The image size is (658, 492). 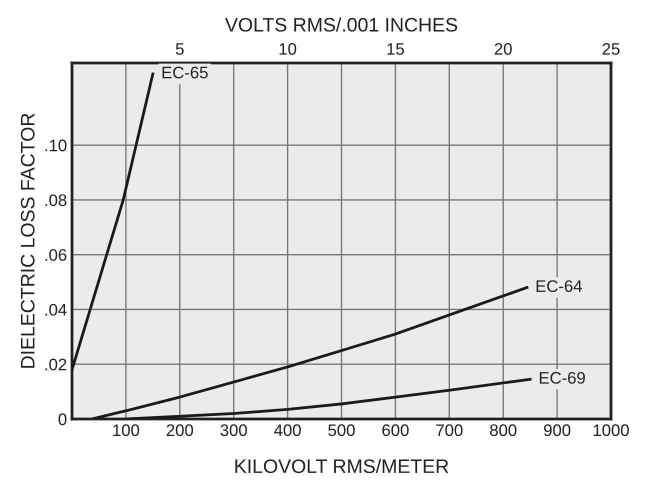 I want to click on x-tick-label: 700, so click(x=449, y=430).